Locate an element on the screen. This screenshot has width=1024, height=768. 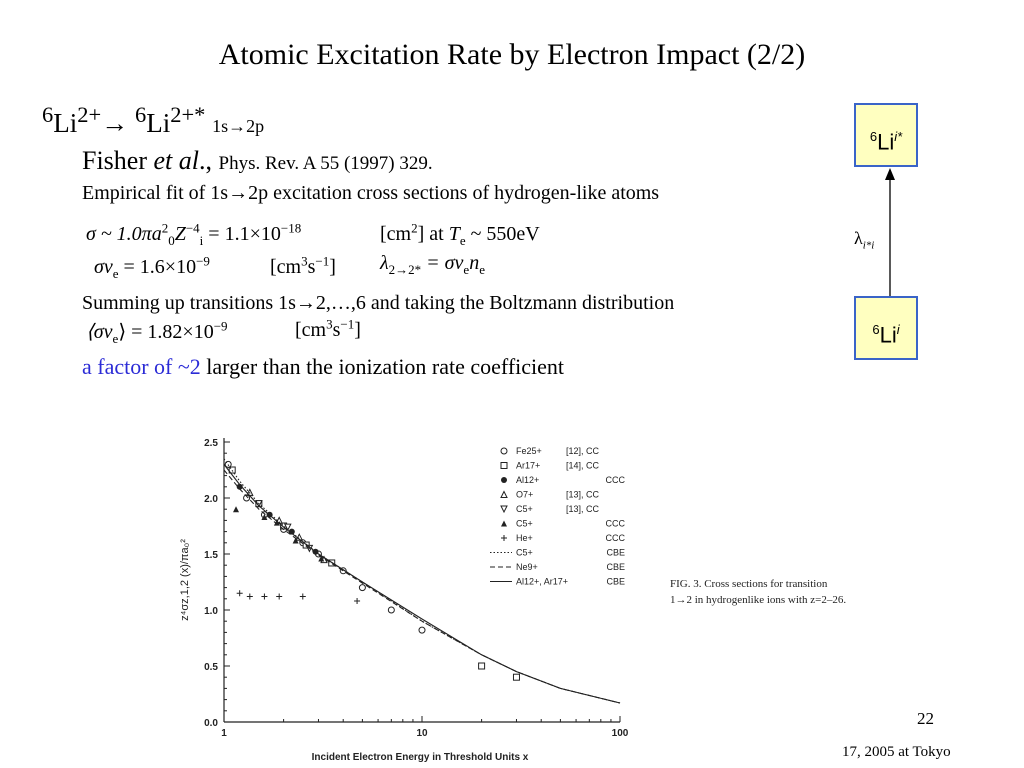
eq1-a-sup: 2 is located at coordinates (165, 228).